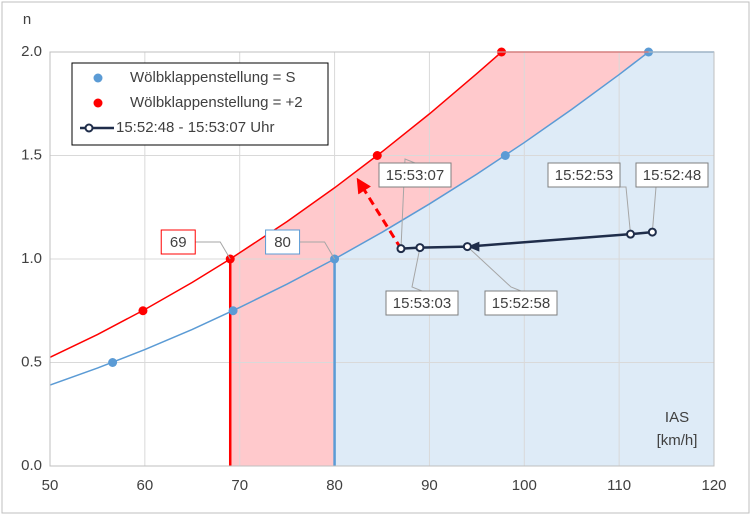 The image size is (752, 521). I want to click on x-tick-label: 120, so click(713, 485).